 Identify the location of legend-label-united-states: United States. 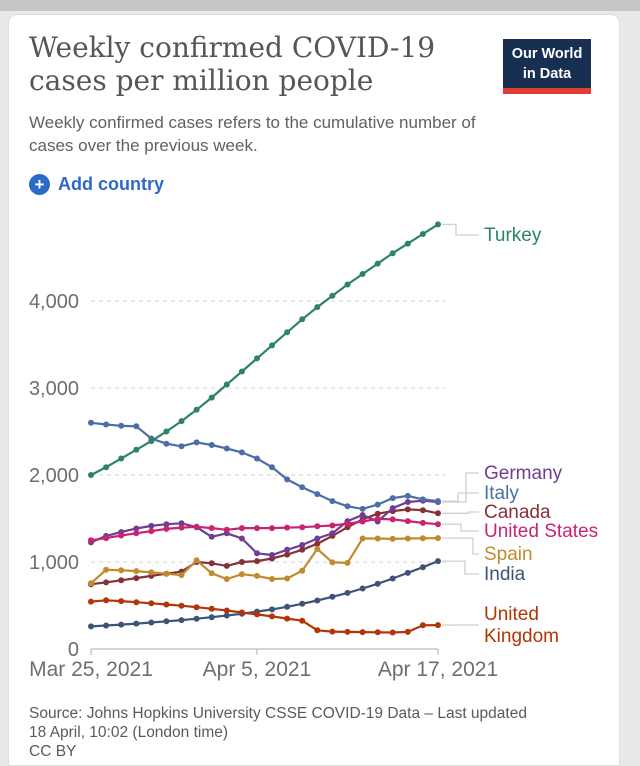
(541, 531).